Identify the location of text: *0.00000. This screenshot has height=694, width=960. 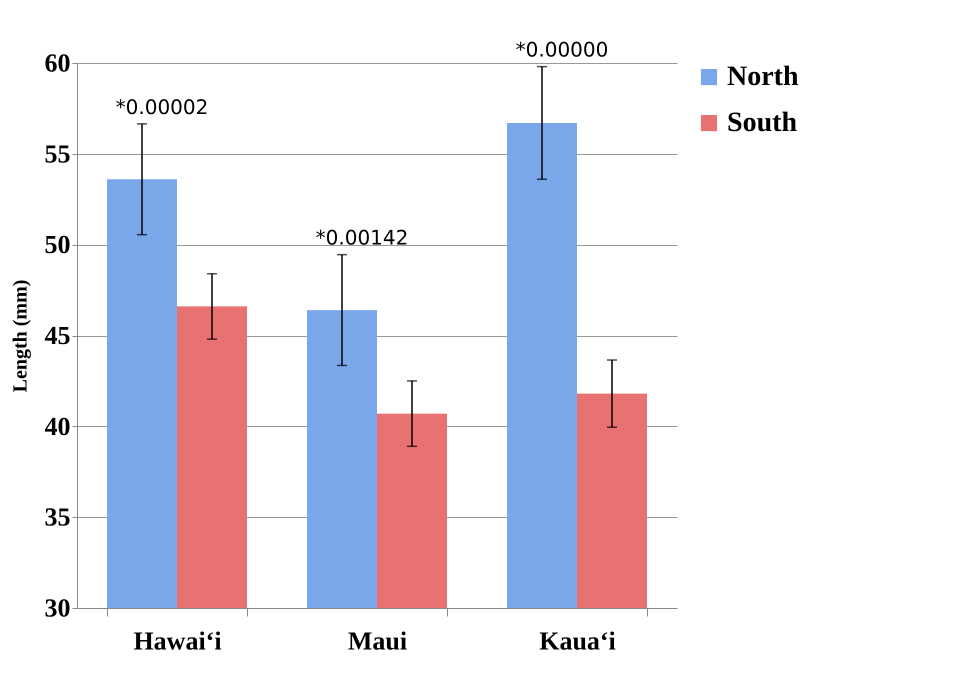
(562, 50).